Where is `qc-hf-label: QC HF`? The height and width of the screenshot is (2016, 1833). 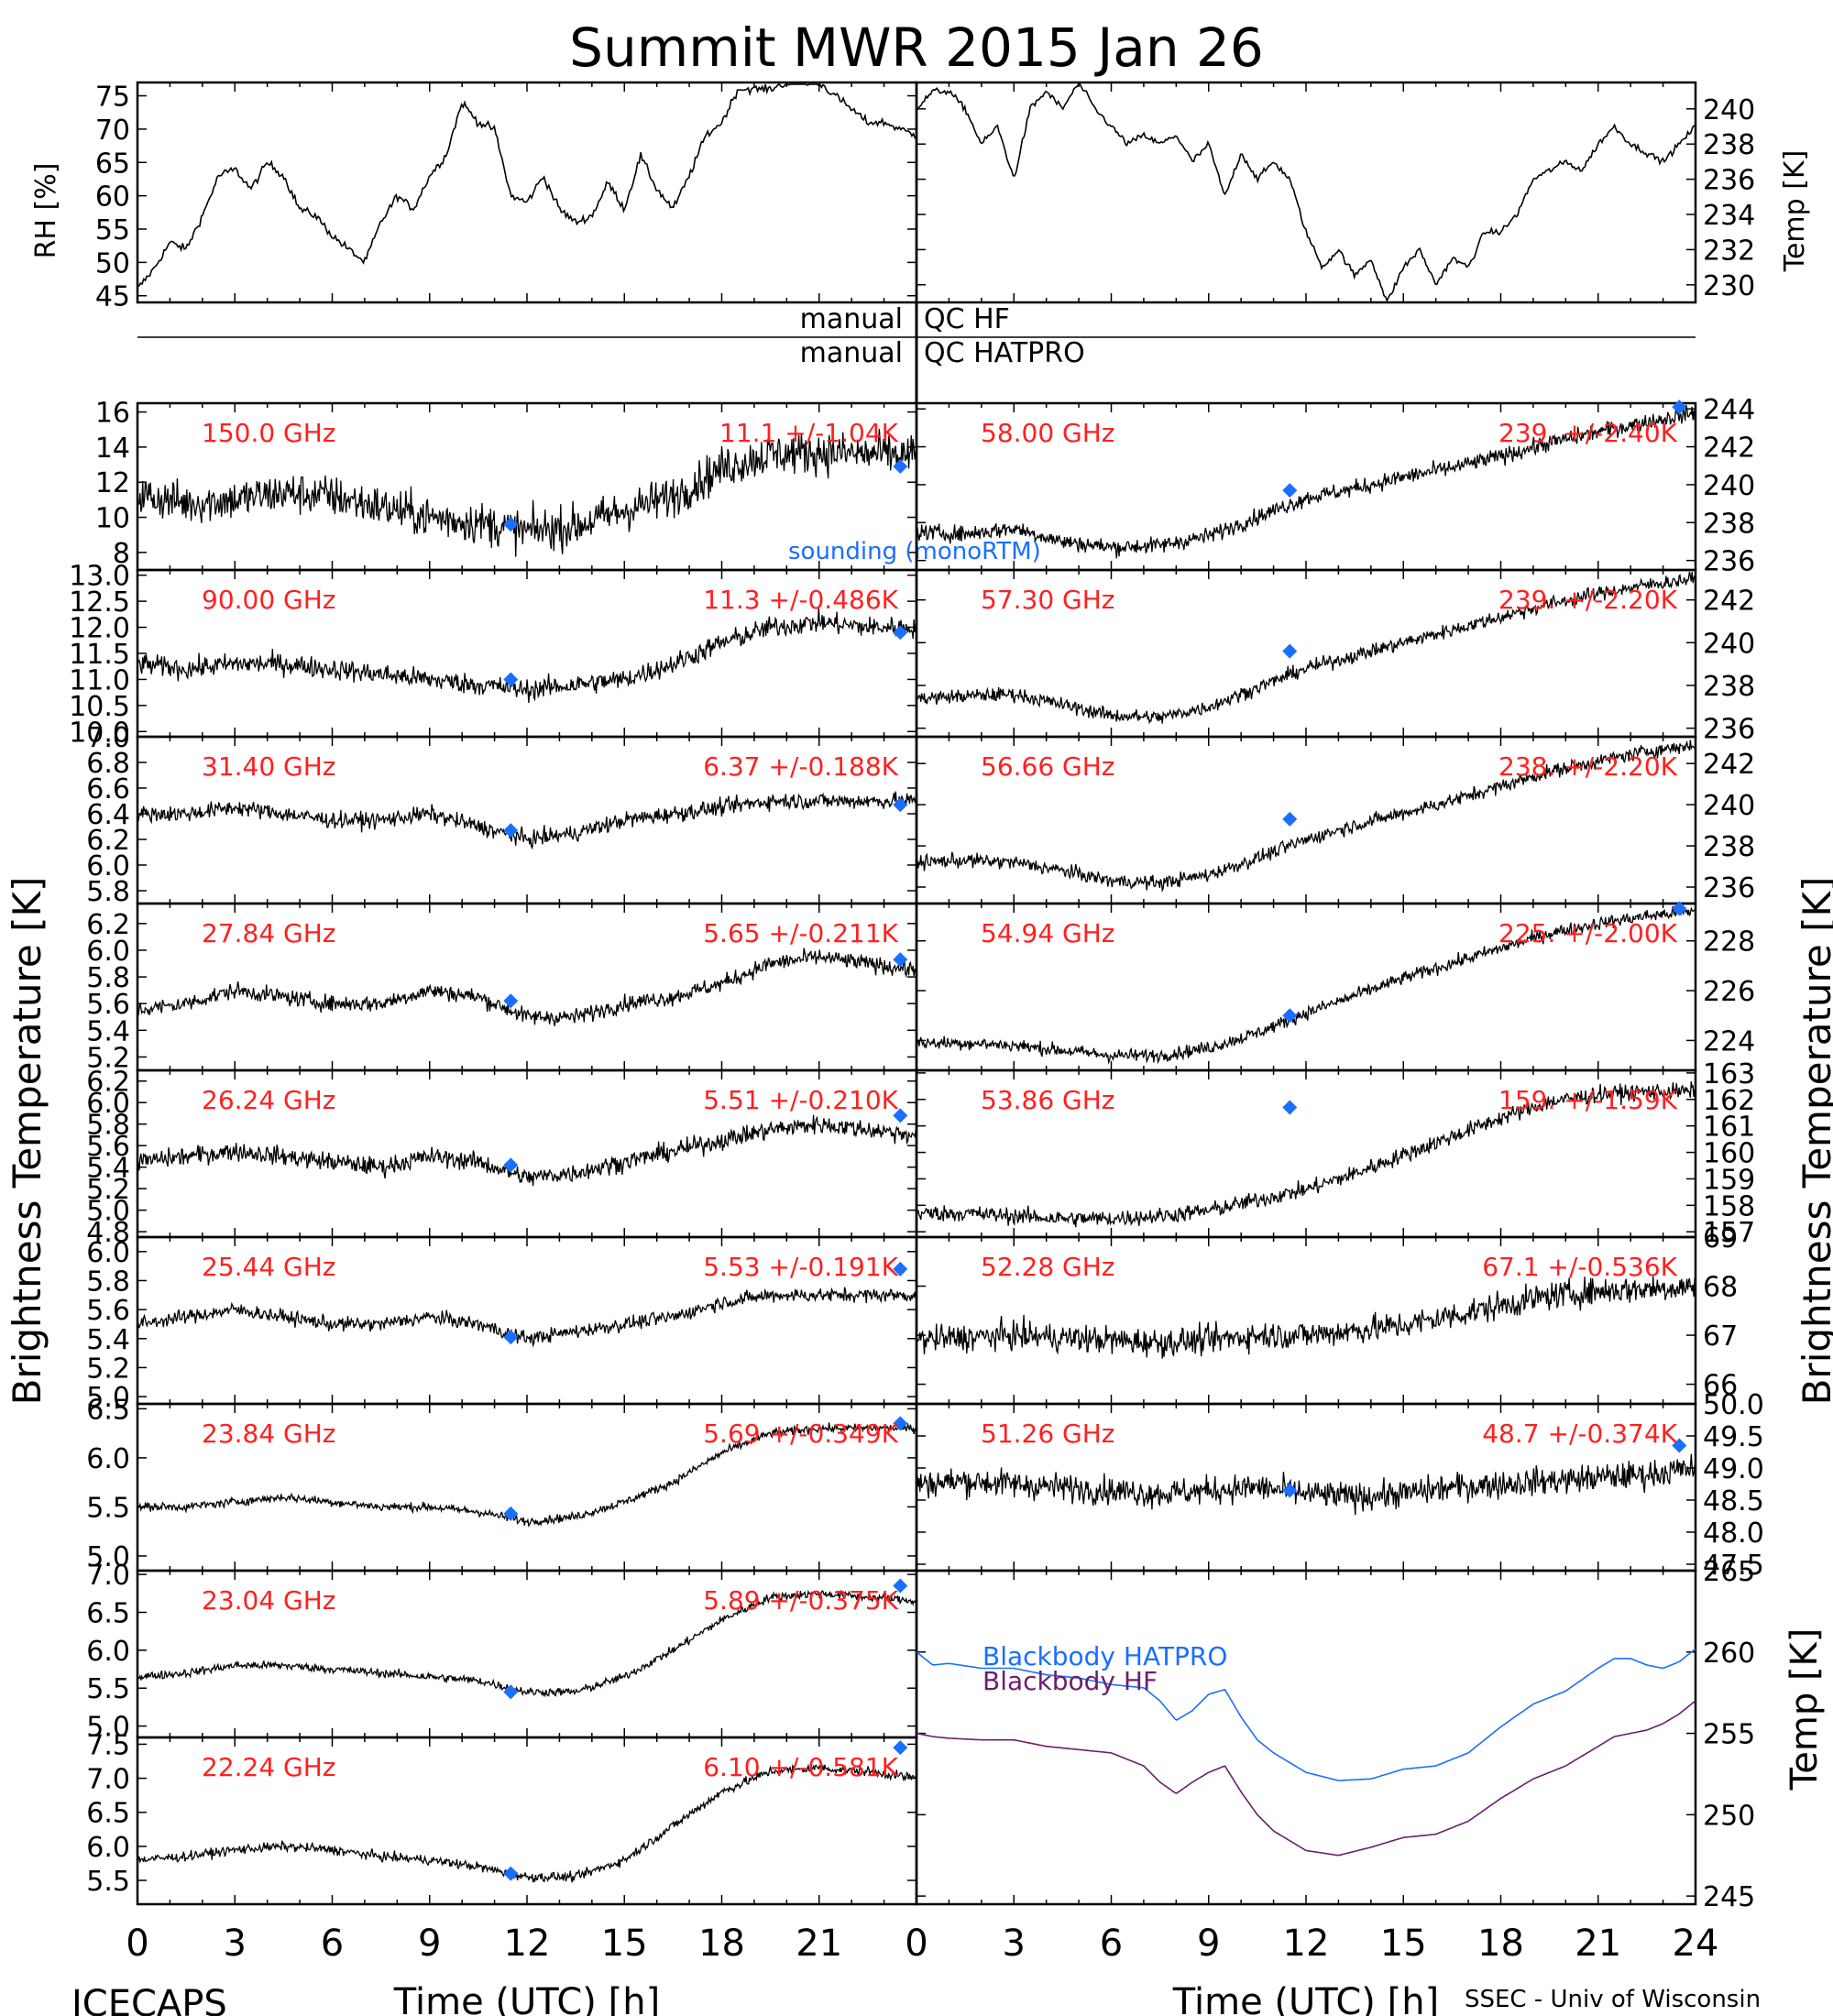
qc-hf-label: QC HF is located at coordinates (967, 319).